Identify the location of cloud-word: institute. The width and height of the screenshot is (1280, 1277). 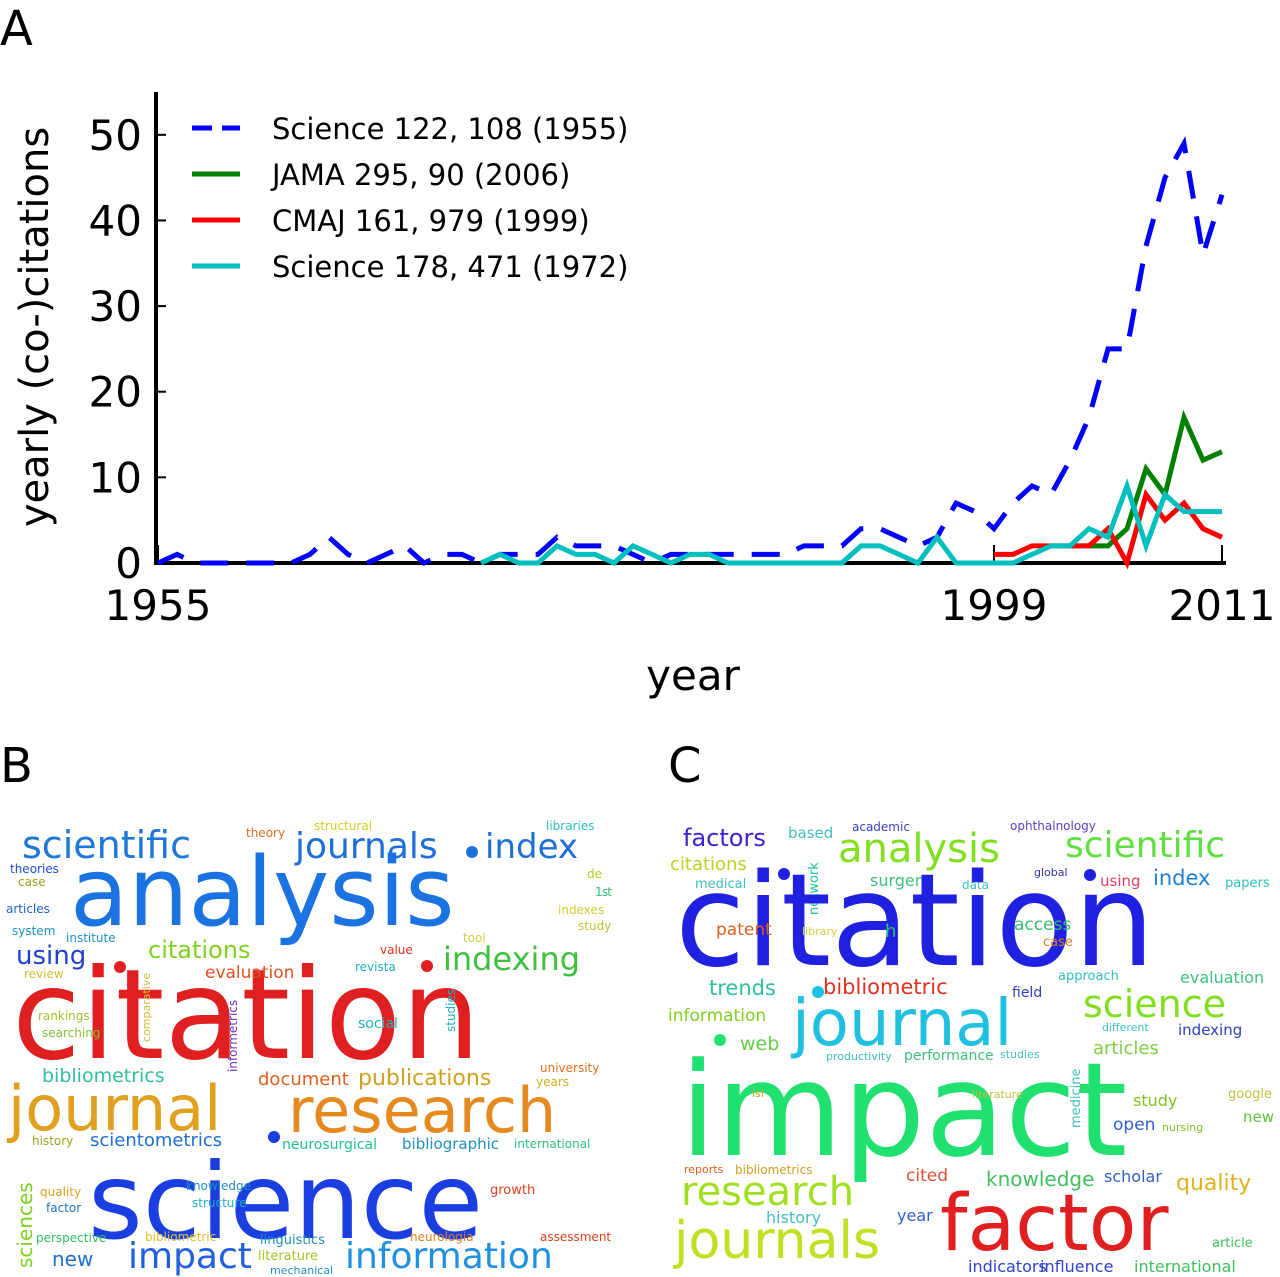
(91, 938).